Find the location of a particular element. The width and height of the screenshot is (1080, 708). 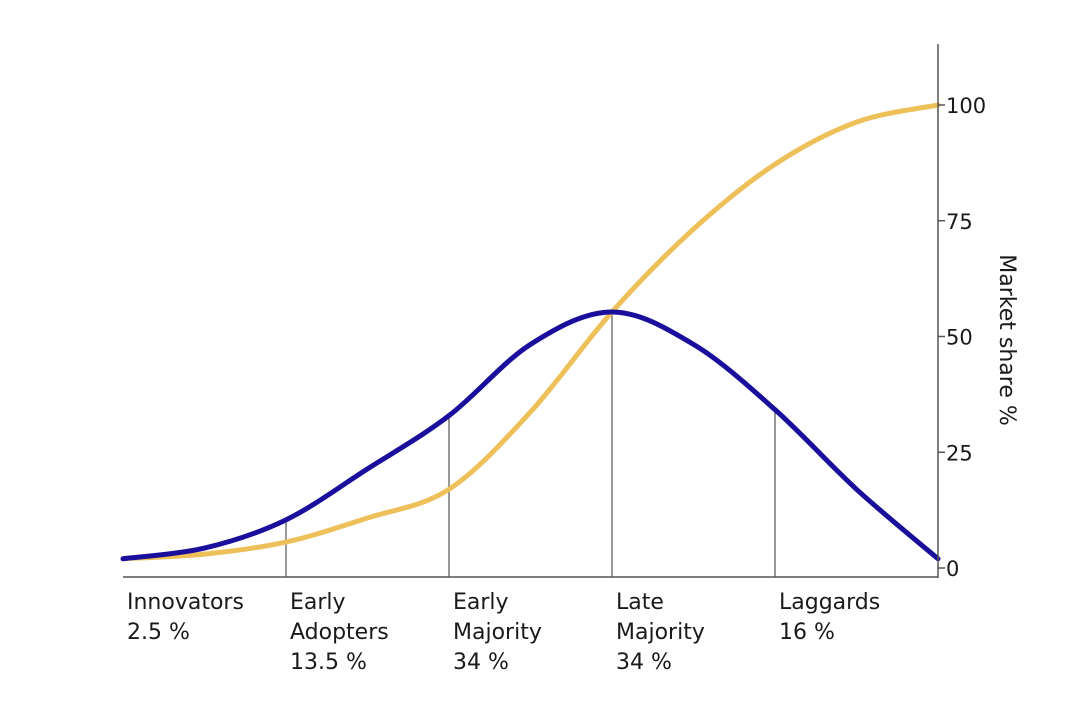

category-label: Early Majority 34 % is located at coordinates (497, 632).